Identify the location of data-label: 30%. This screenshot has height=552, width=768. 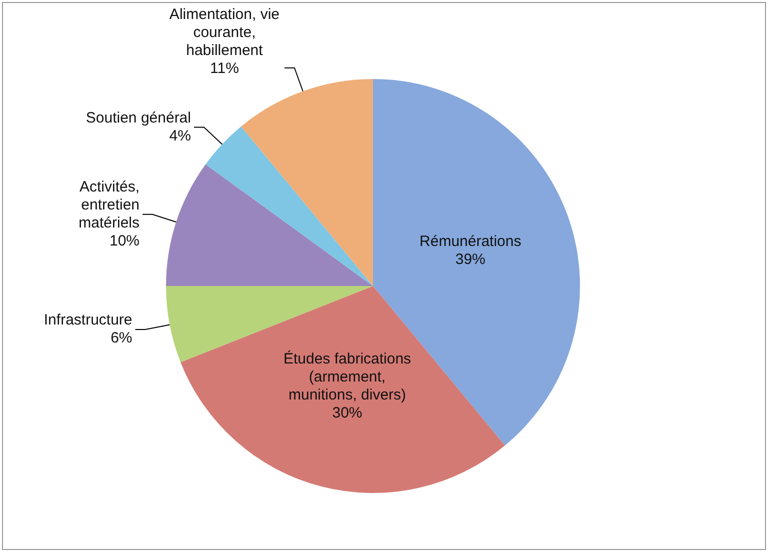
(347, 413).